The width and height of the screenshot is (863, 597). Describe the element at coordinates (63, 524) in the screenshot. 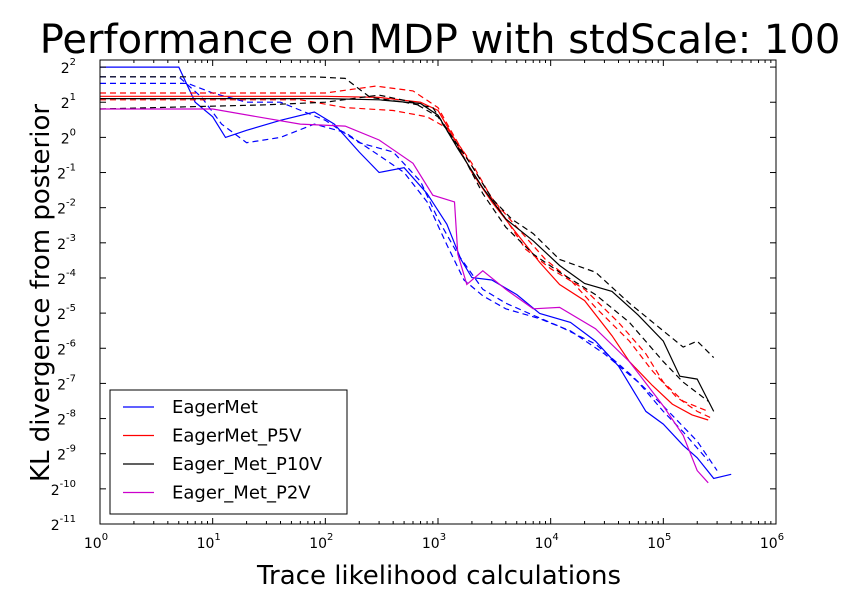

I see `y-tick-label: 2-11` at that location.